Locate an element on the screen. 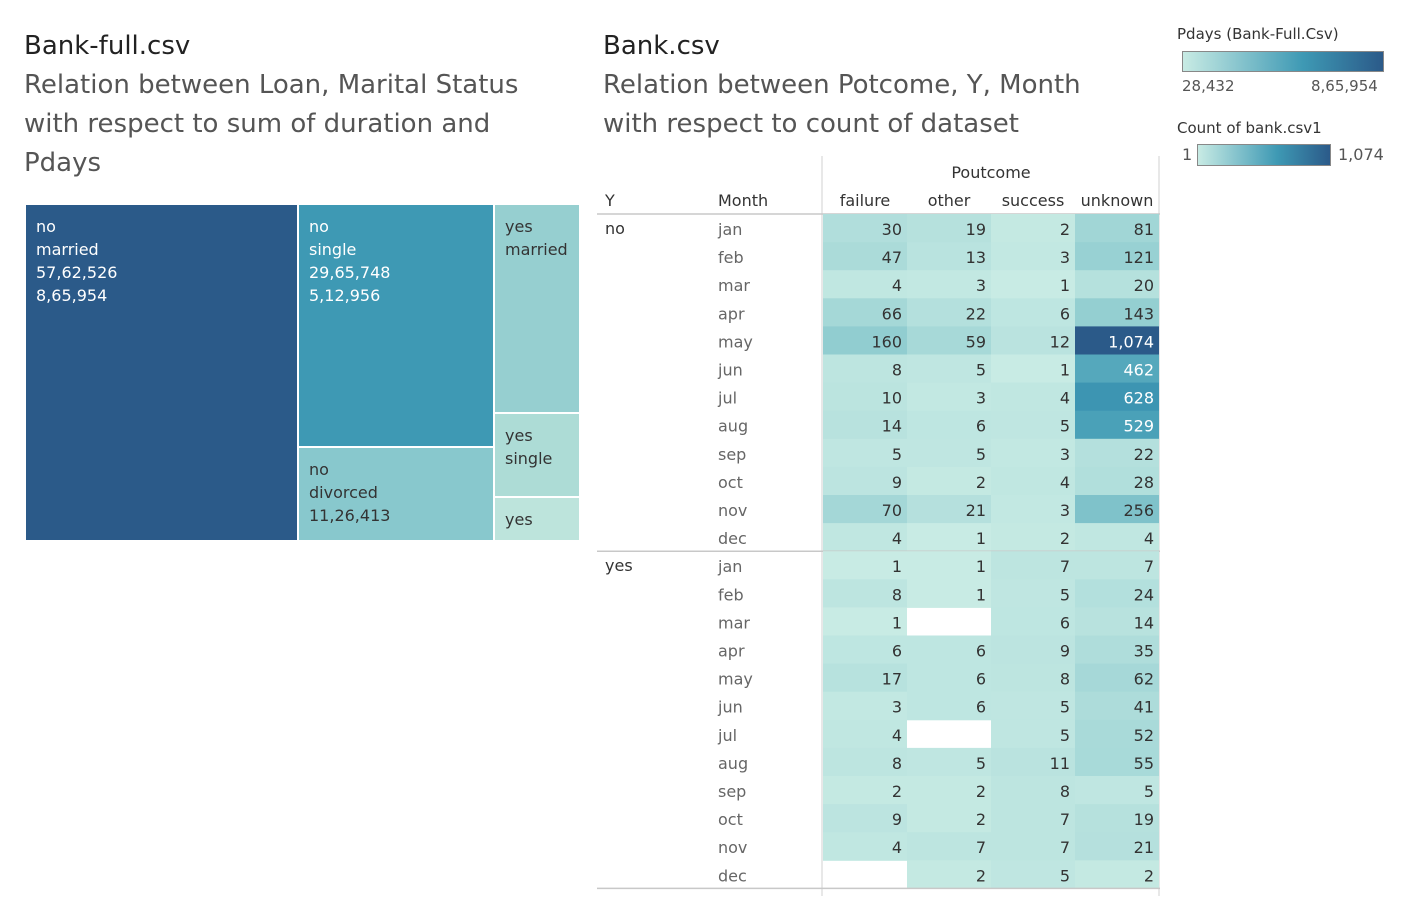 Image resolution: width=1408 pixels, height=900 pixels. heatmap-value-no-aug-success: 5 is located at coordinates (1065, 426).